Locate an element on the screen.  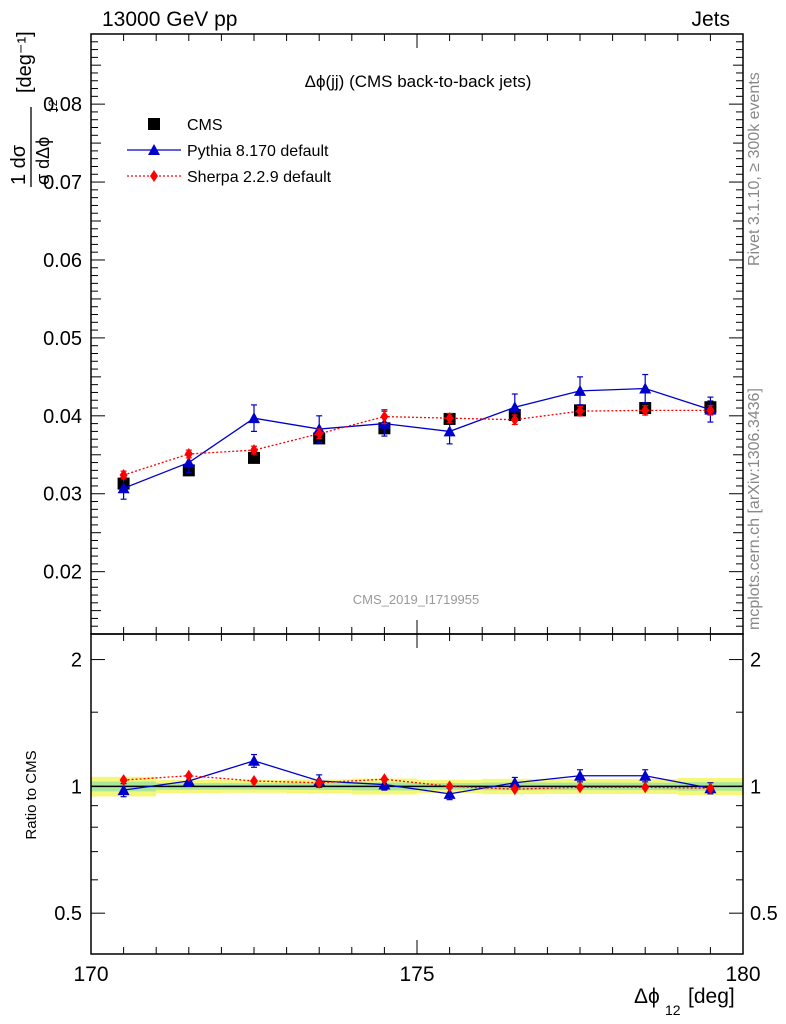
ratio-tick-label-right: 0.5 is located at coordinates (764, 914).